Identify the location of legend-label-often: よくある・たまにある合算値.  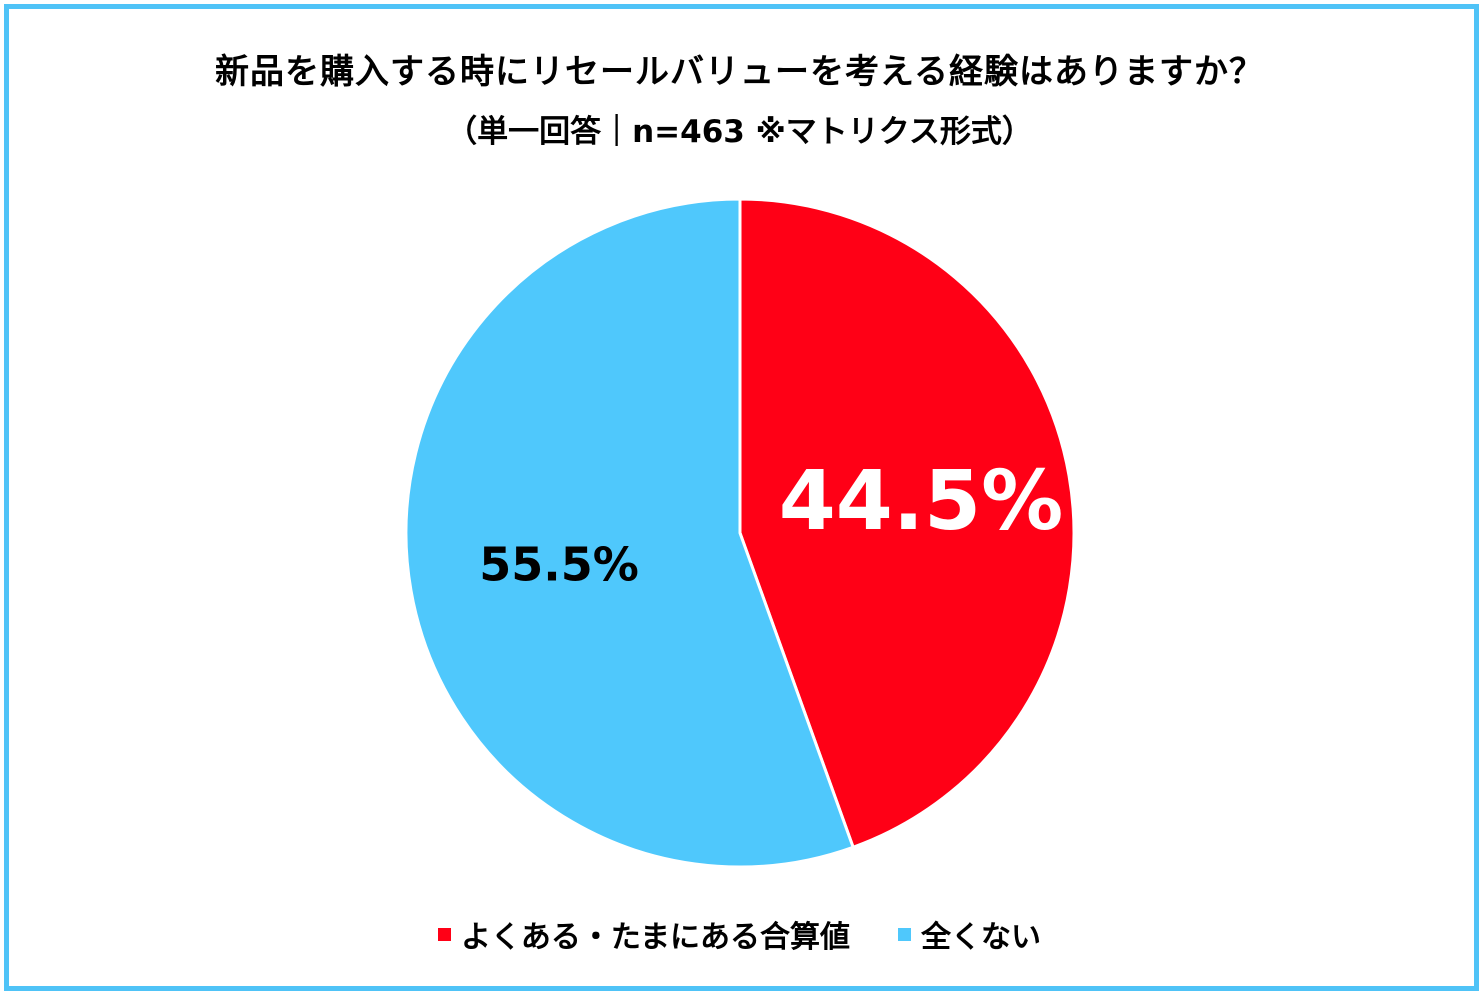
(655, 937).